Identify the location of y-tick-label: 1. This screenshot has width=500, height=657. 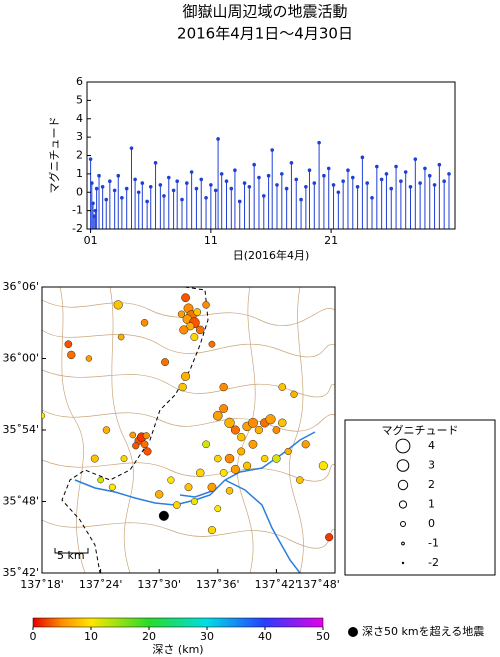
(79, 173).